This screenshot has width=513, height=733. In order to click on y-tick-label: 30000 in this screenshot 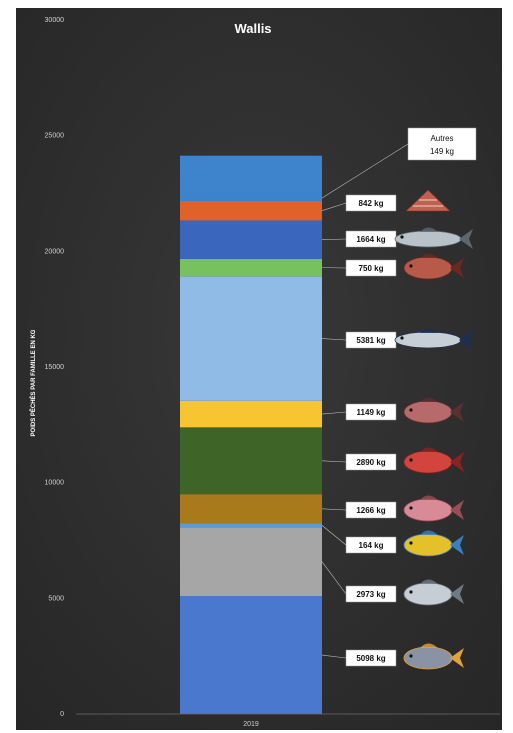, I will do `click(55, 20)`.